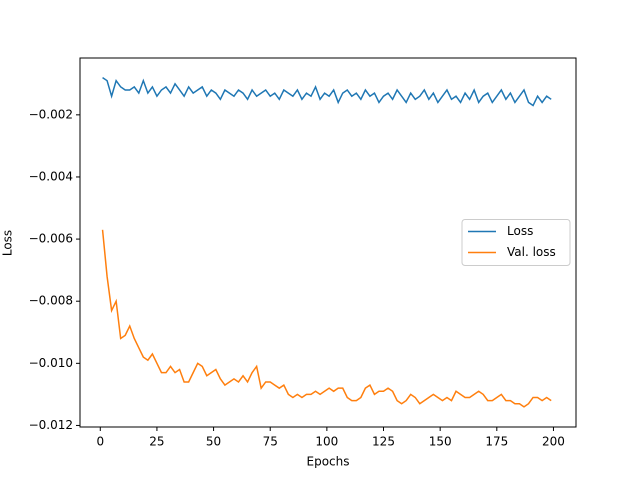 This screenshot has width=640, height=480. Describe the element at coordinates (496, 442) in the screenshot. I see `x-tick-label: 175` at that location.